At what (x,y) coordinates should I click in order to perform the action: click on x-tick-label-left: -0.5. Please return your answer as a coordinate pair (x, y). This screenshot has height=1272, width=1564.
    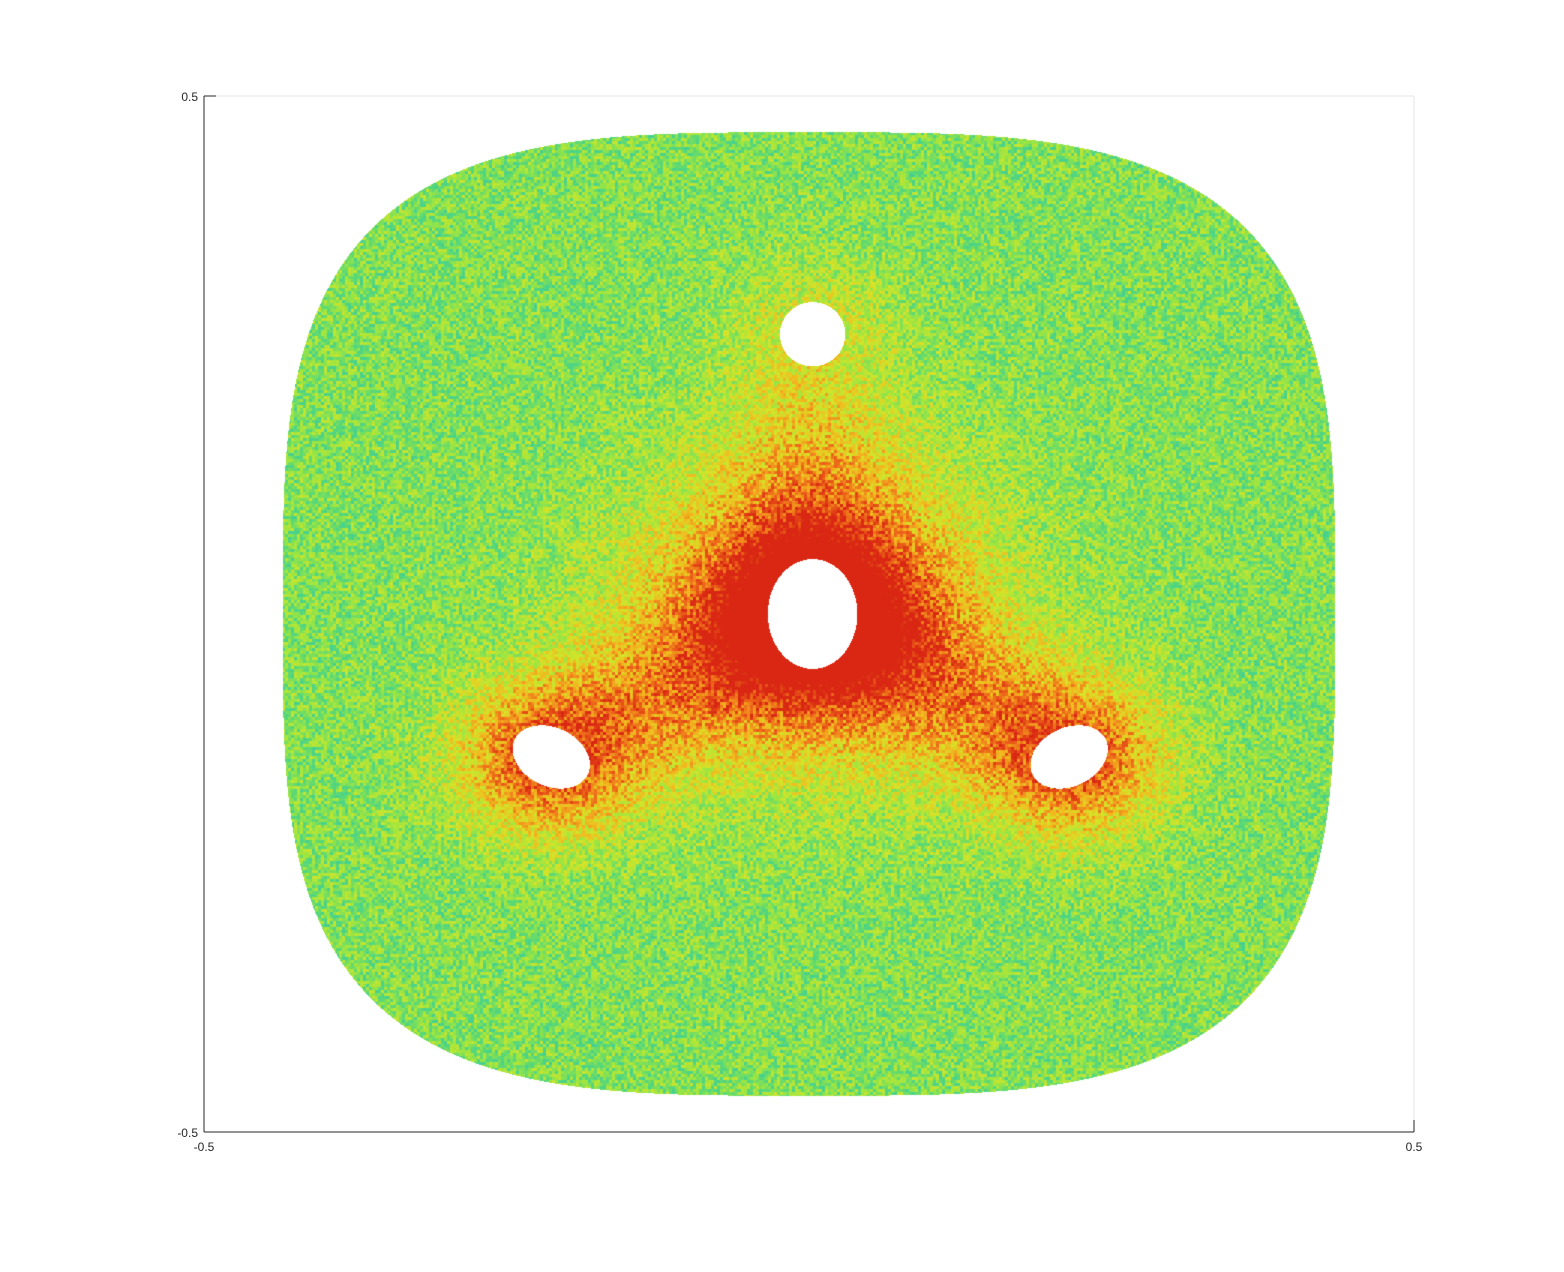
    Looking at the image, I should click on (204, 1147).